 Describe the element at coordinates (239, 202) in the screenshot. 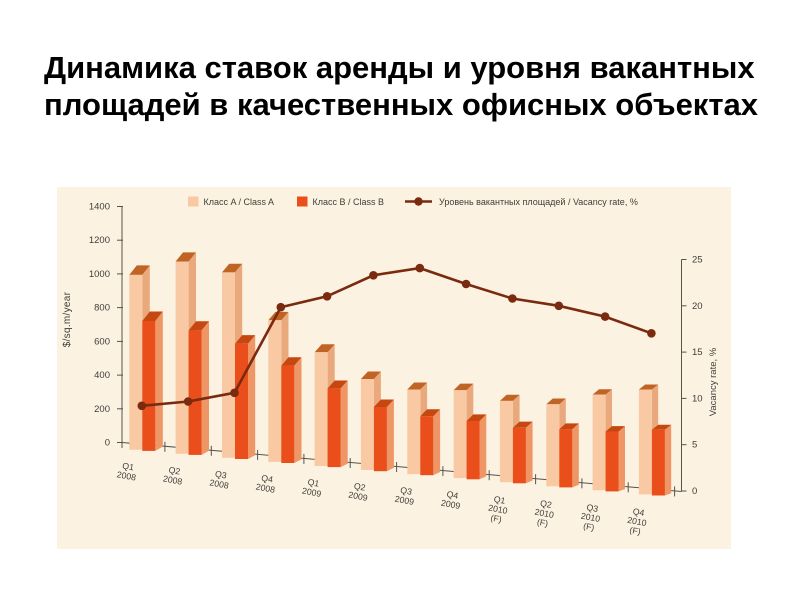

I see `svg-text: Класс A / Class A` at that location.